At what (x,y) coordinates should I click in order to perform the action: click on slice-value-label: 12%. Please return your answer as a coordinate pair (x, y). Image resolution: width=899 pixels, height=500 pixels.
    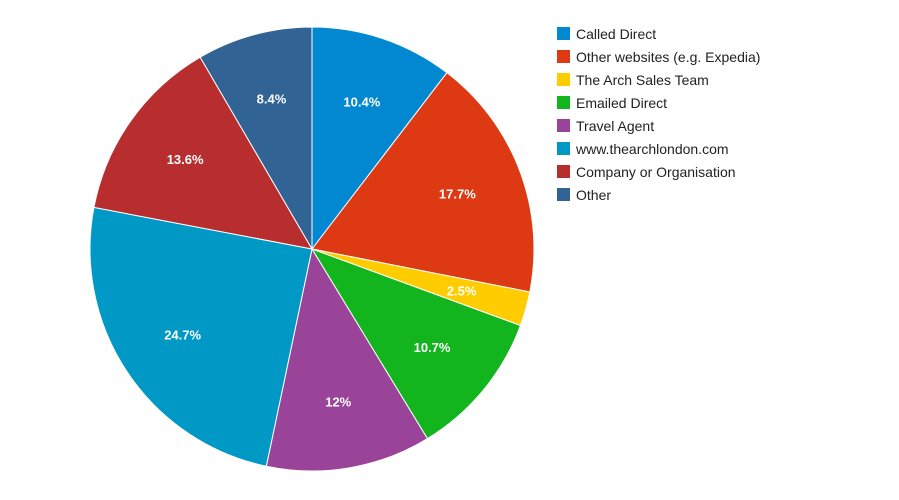
    Looking at the image, I should click on (338, 402).